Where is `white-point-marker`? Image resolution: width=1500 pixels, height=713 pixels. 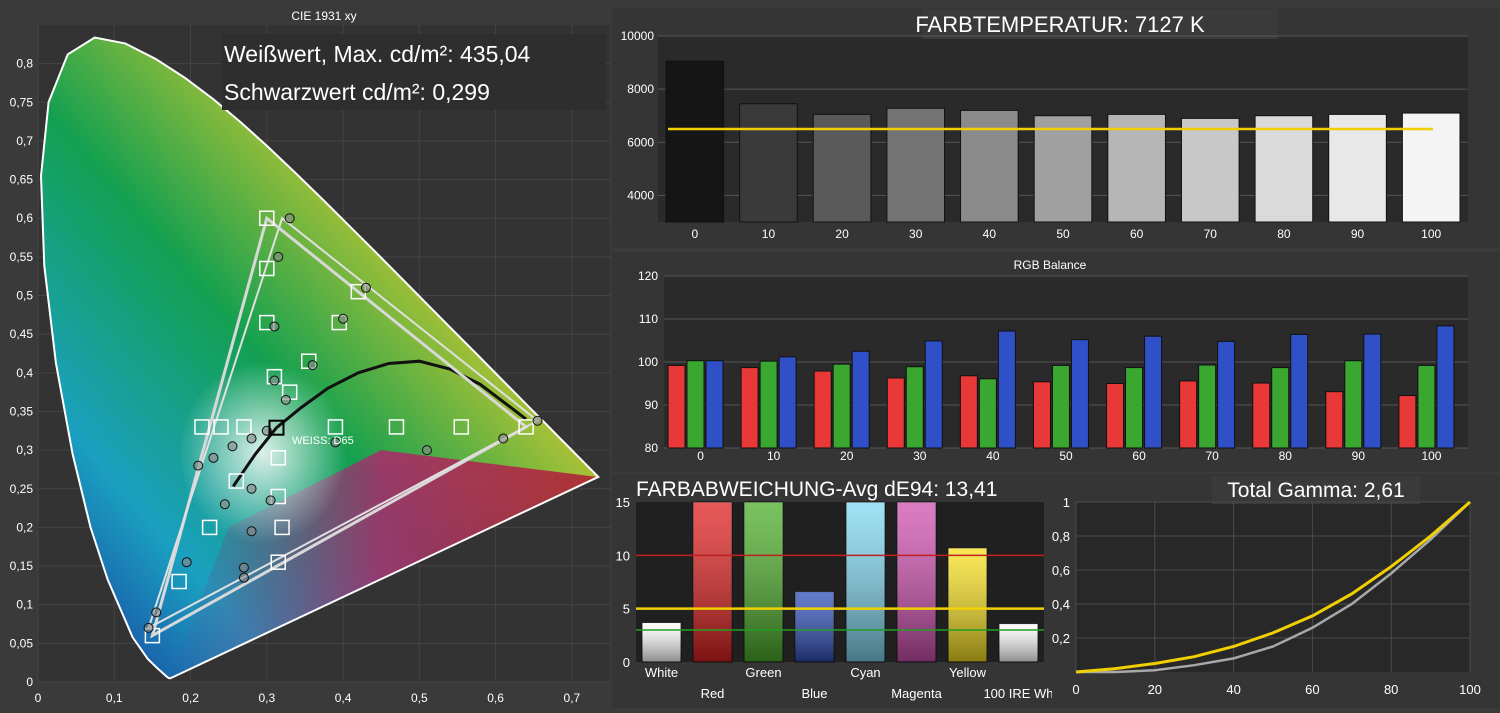 white-point-marker is located at coordinates (276, 427).